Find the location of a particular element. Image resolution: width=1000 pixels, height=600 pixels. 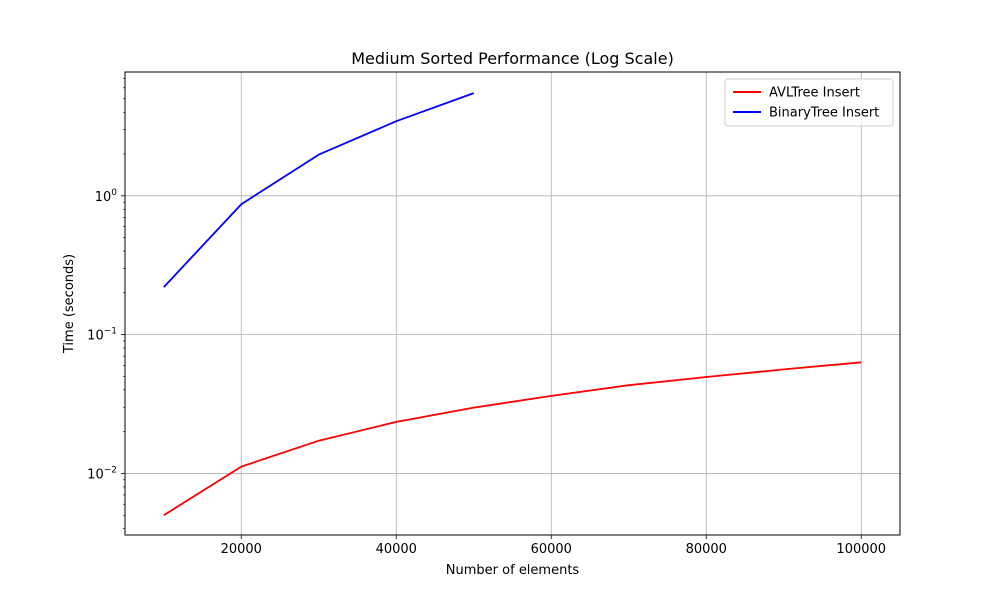

x-tick-label: 20000 is located at coordinates (241, 549).